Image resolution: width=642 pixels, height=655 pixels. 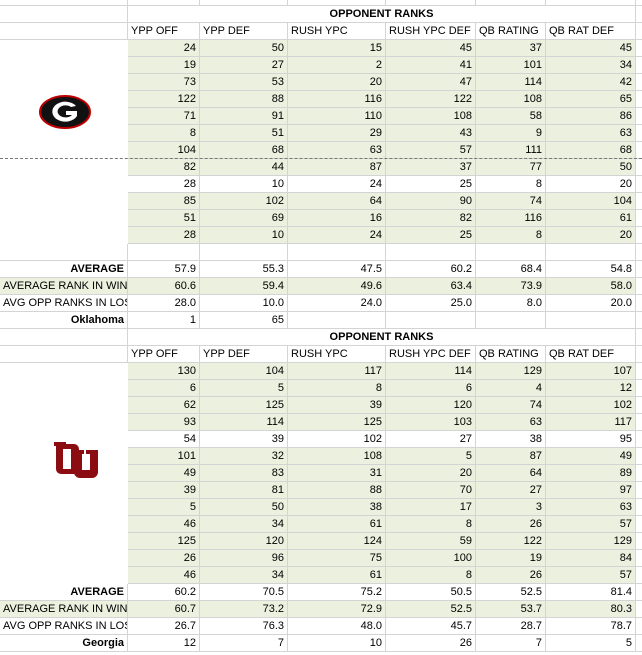 I want to click on rank-cell: 15, so click(x=337, y=48).